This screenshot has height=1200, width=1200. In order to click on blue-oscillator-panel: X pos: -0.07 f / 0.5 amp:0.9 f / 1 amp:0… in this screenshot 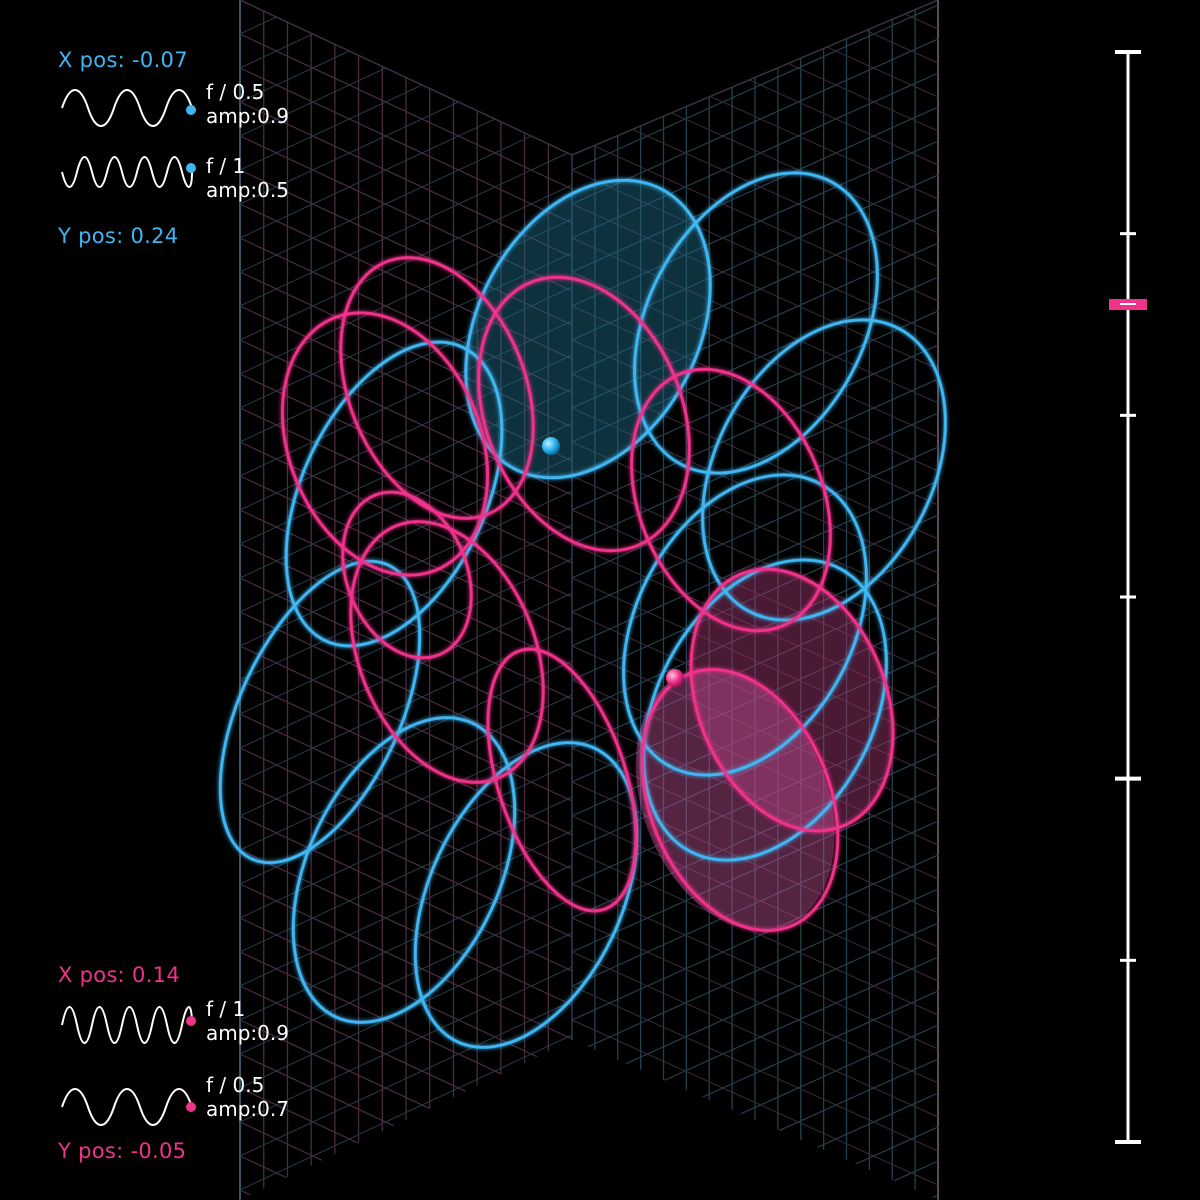, I will do `click(188, 148)`.